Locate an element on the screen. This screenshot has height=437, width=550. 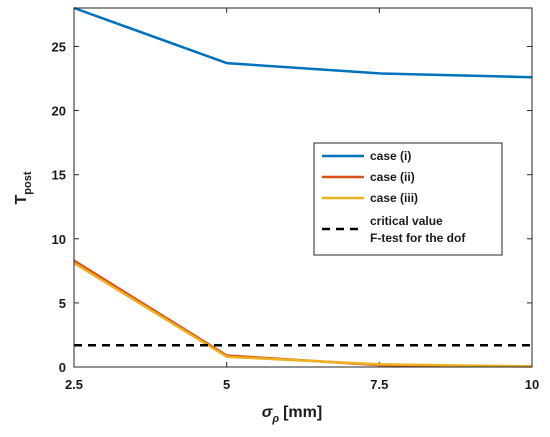
legend-label-4: critical value F-test for the dof is located at coordinates (418, 229).